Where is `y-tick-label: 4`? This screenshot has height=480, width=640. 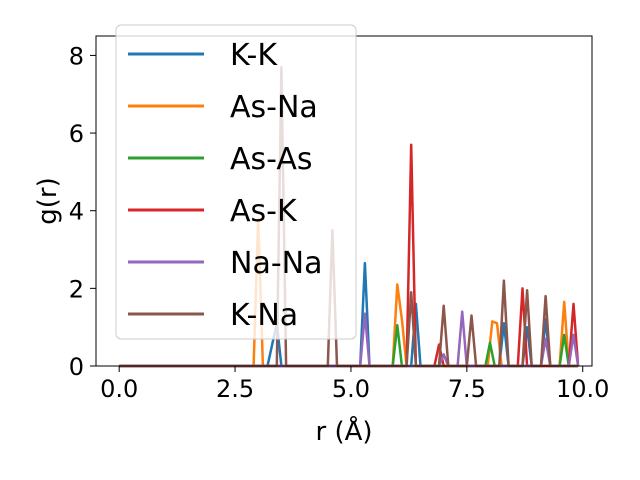
y-tick-label: 4 is located at coordinates (76, 212).